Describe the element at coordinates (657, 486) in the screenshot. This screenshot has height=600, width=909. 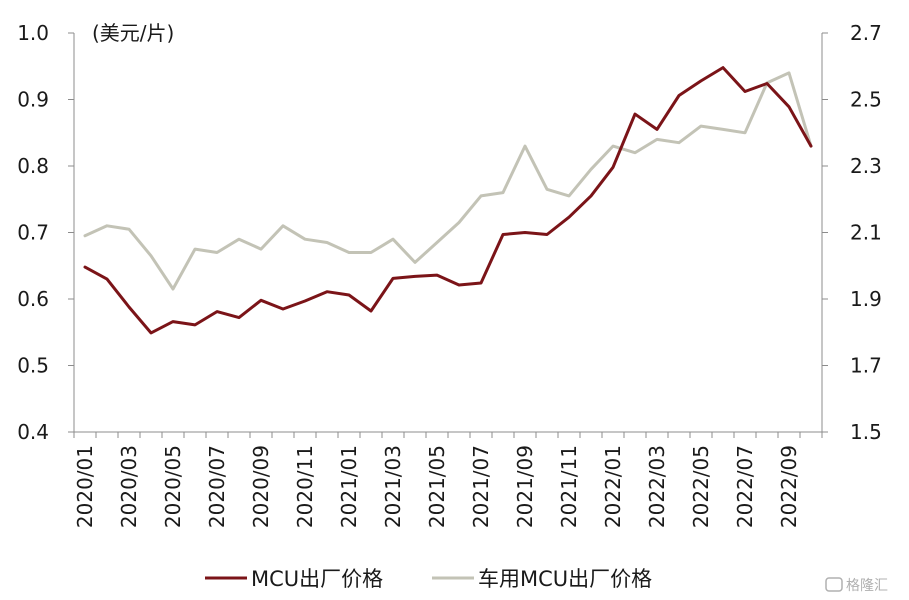
I see `x-tick-label: 2022/03` at that location.